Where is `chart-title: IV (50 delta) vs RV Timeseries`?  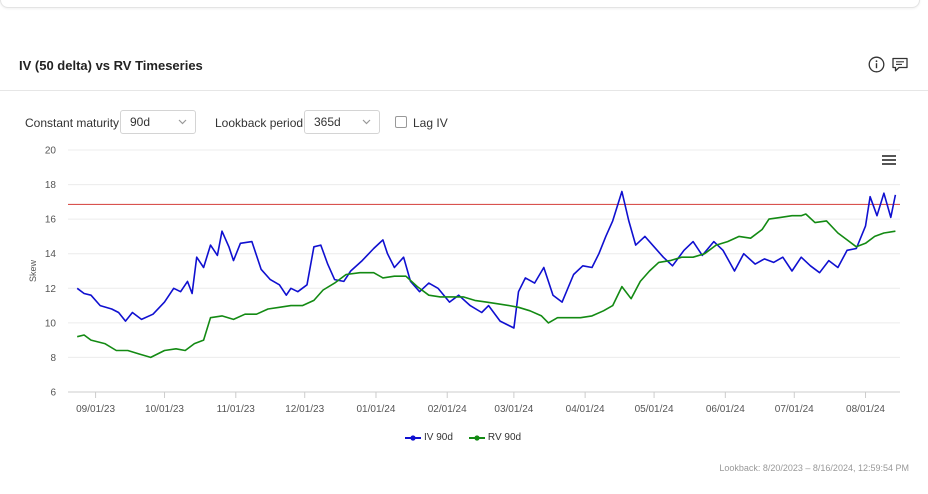 chart-title: IV (50 delta) vs RV Timeseries is located at coordinates (111, 65).